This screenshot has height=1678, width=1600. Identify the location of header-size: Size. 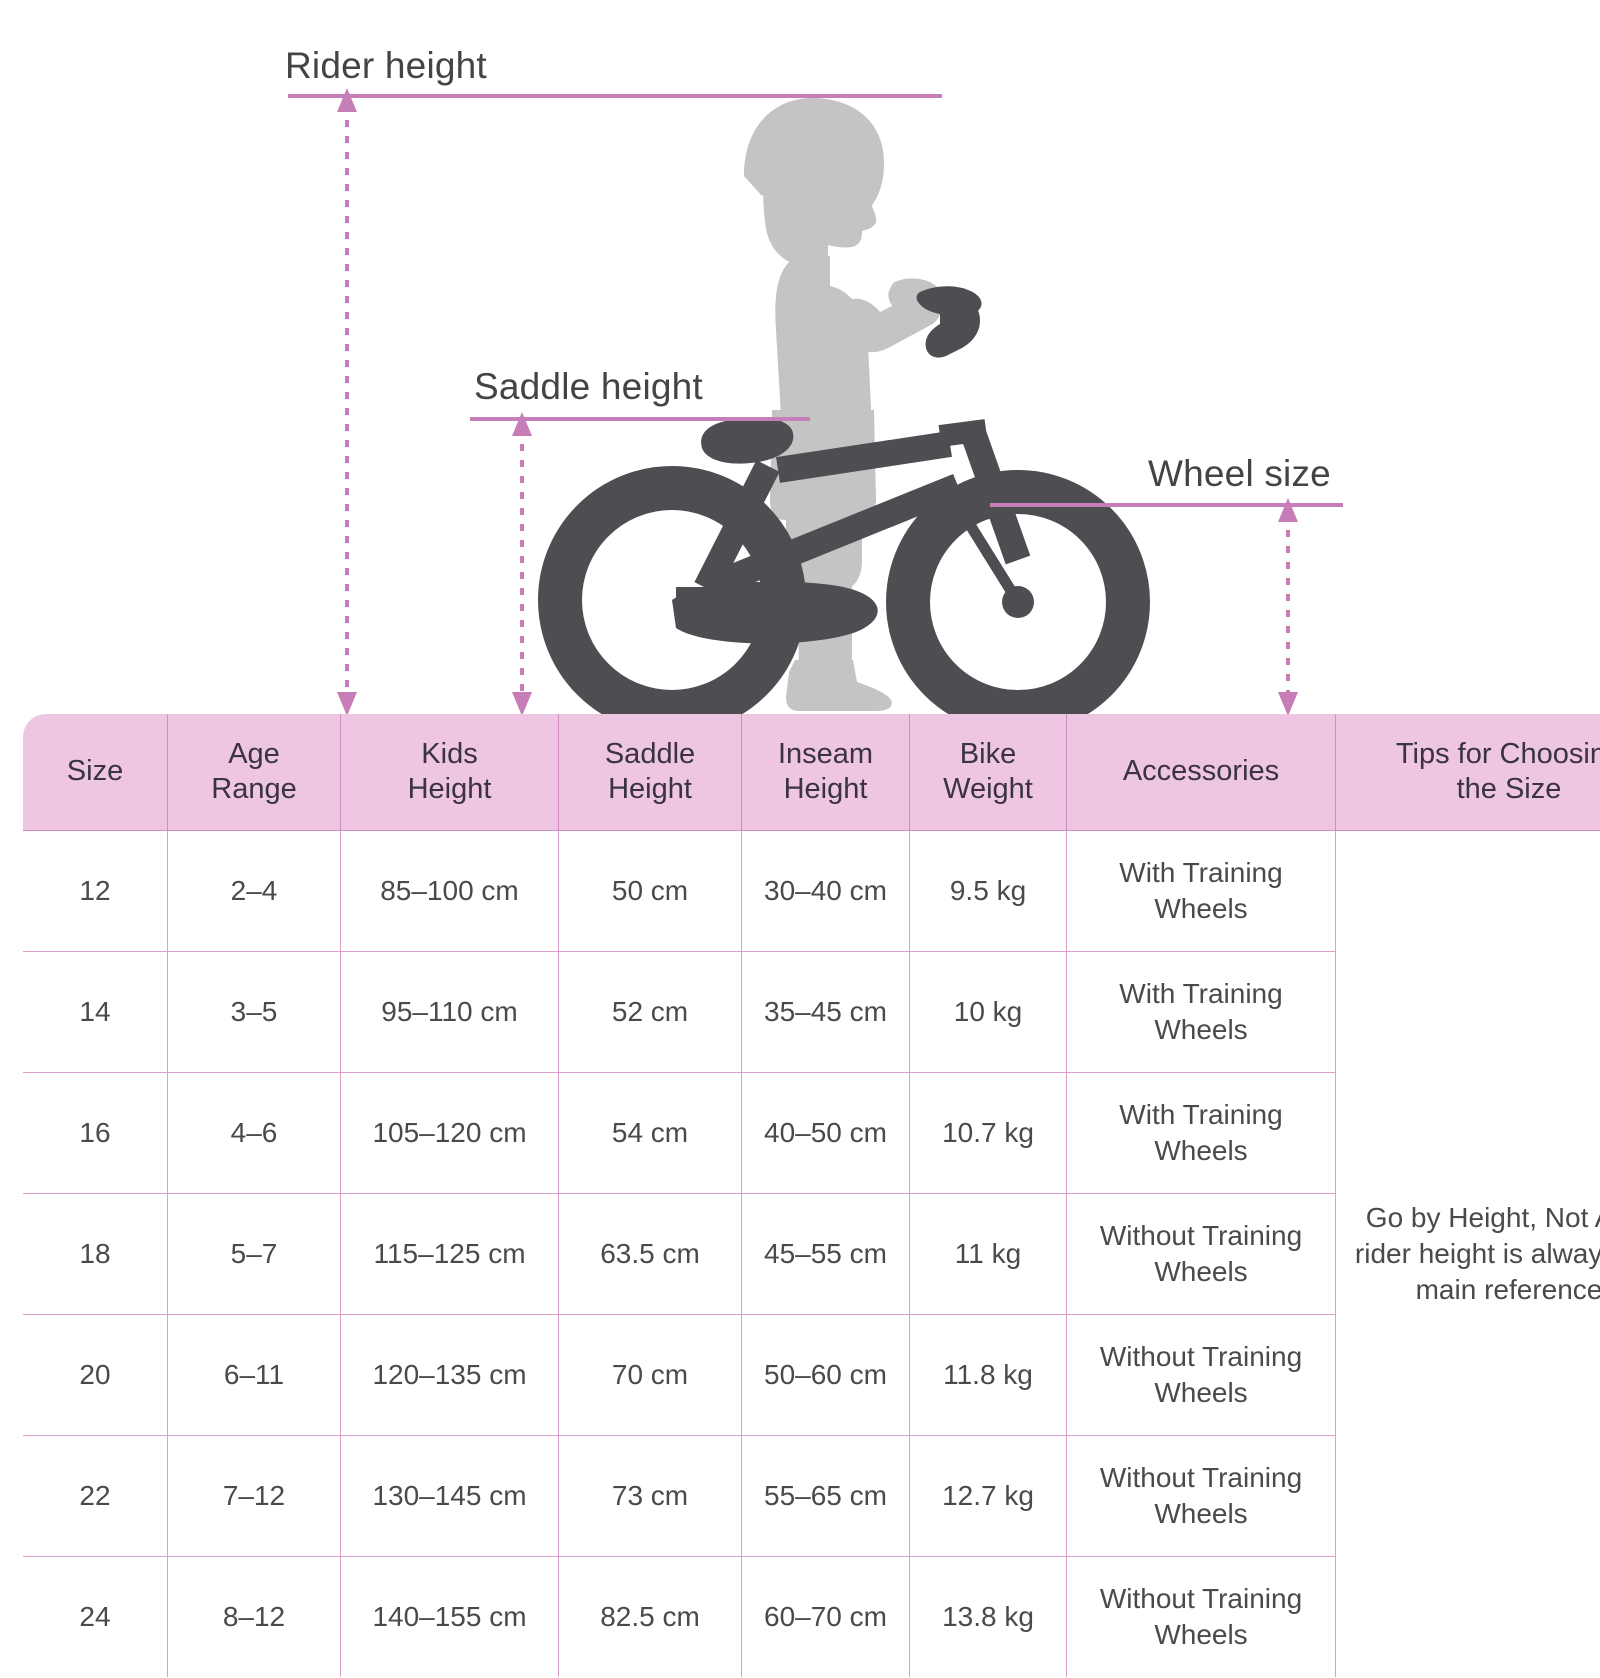
(95, 772).